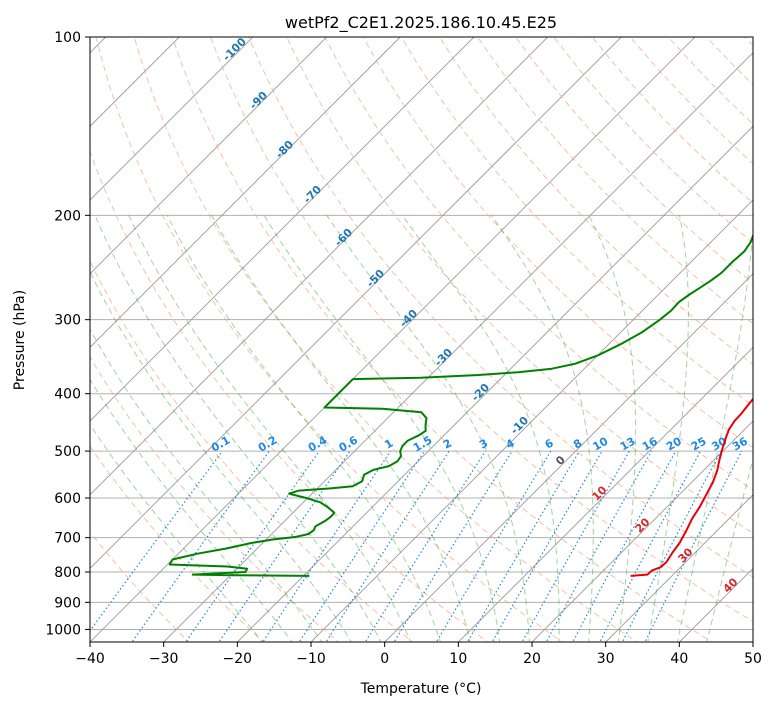  Describe the element at coordinates (443, 357) in the screenshot. I see `isotherm-label: -30` at that location.